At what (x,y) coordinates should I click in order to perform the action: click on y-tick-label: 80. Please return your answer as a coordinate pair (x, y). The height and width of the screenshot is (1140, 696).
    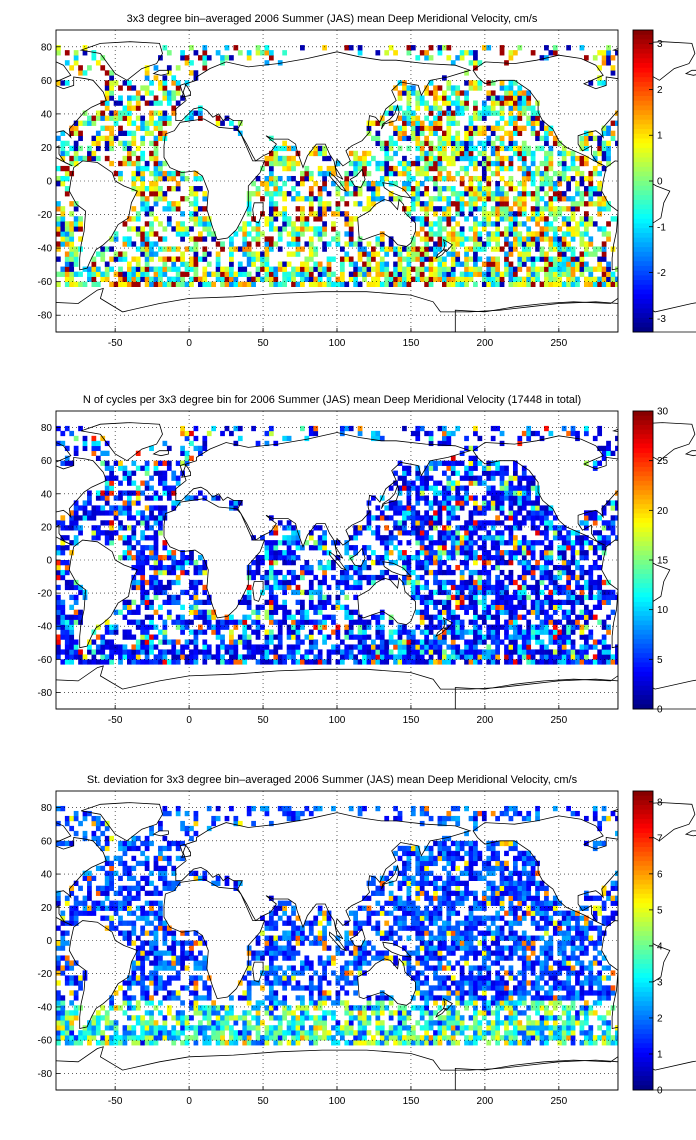
    Looking at the image, I should click on (47, 47).